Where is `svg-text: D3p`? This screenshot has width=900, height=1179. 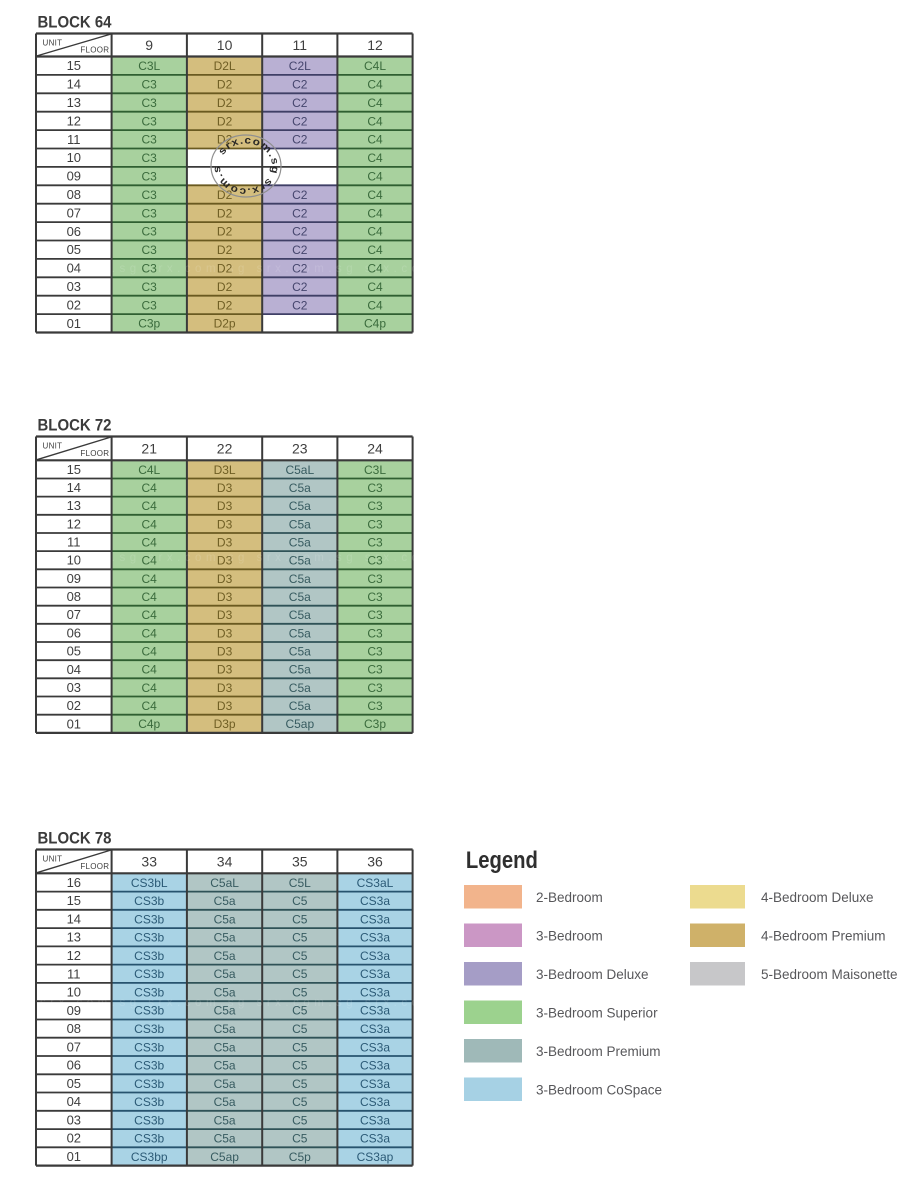 svg-text: D3p is located at coordinates (225, 724).